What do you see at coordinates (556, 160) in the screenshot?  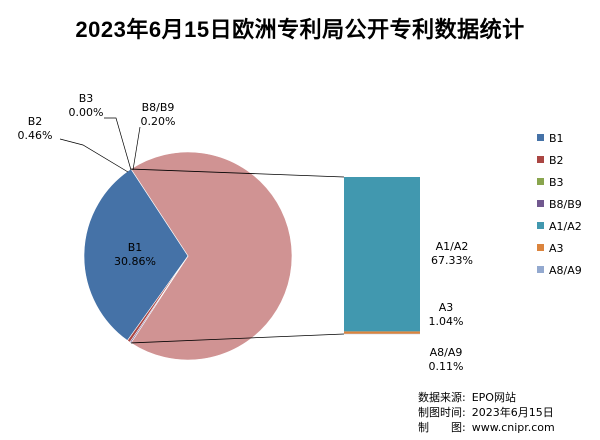 I see `legend-label-b2: B2` at bounding box center [556, 160].